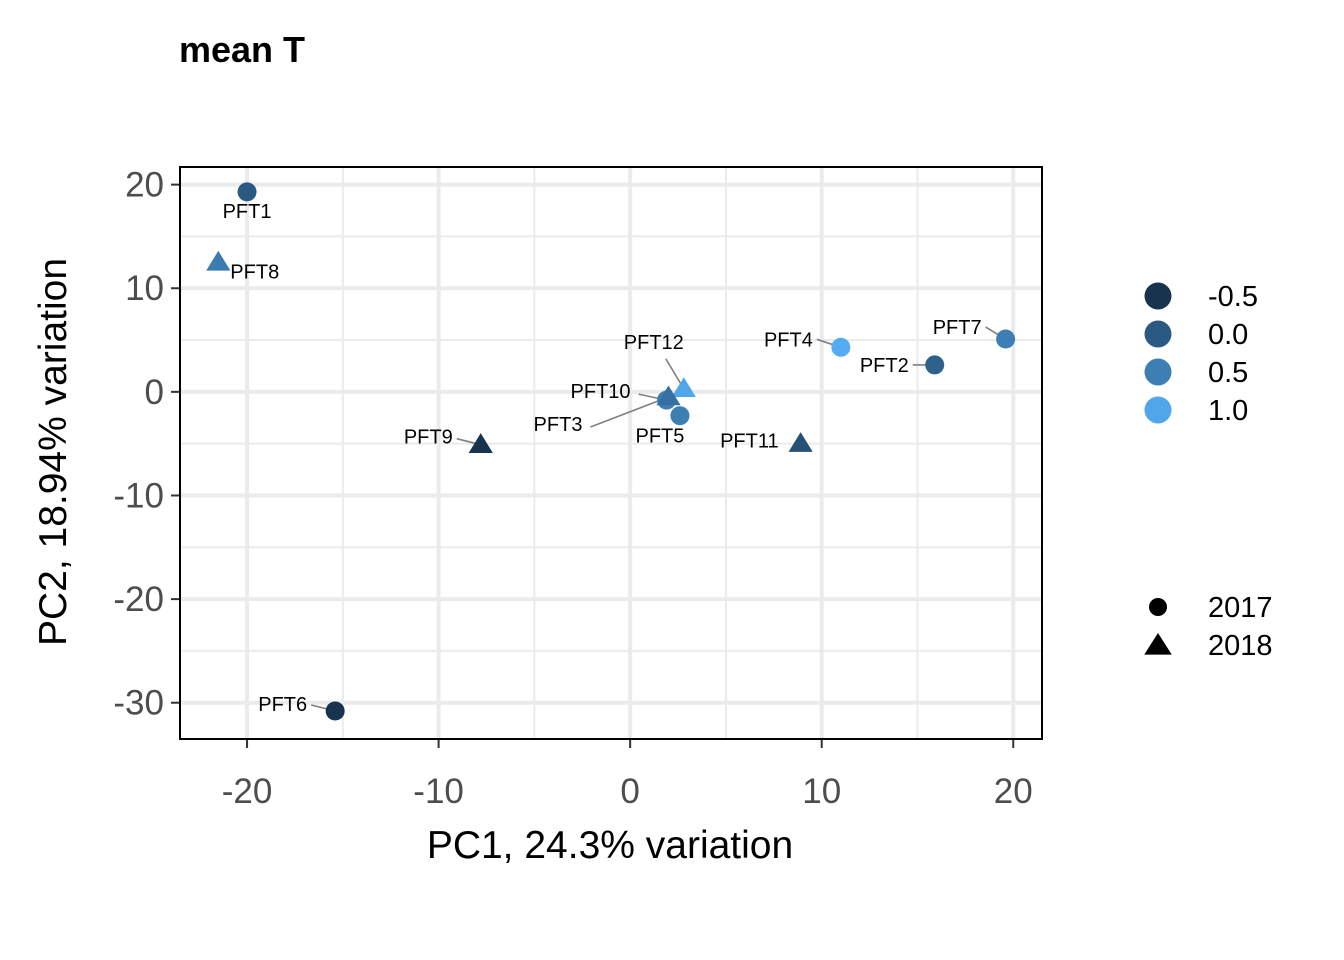 The width and height of the screenshot is (1344, 960). I want to click on point-label: PFT9, so click(428, 438).